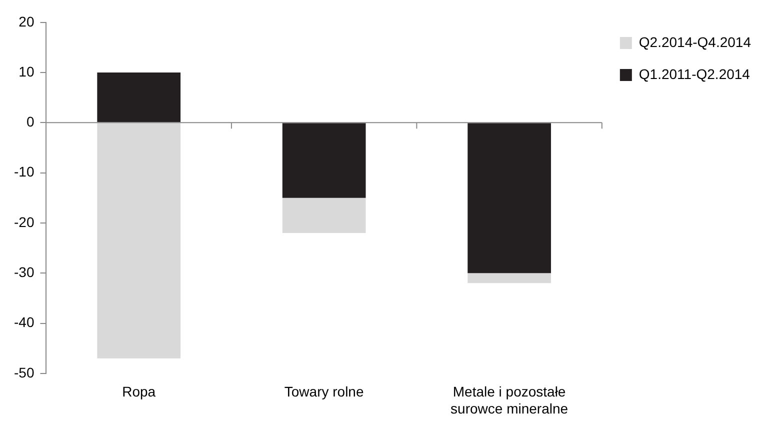 This screenshot has height=429, width=779. What do you see at coordinates (24, 272) in the screenshot?
I see `y-tick-label: -30` at bounding box center [24, 272].